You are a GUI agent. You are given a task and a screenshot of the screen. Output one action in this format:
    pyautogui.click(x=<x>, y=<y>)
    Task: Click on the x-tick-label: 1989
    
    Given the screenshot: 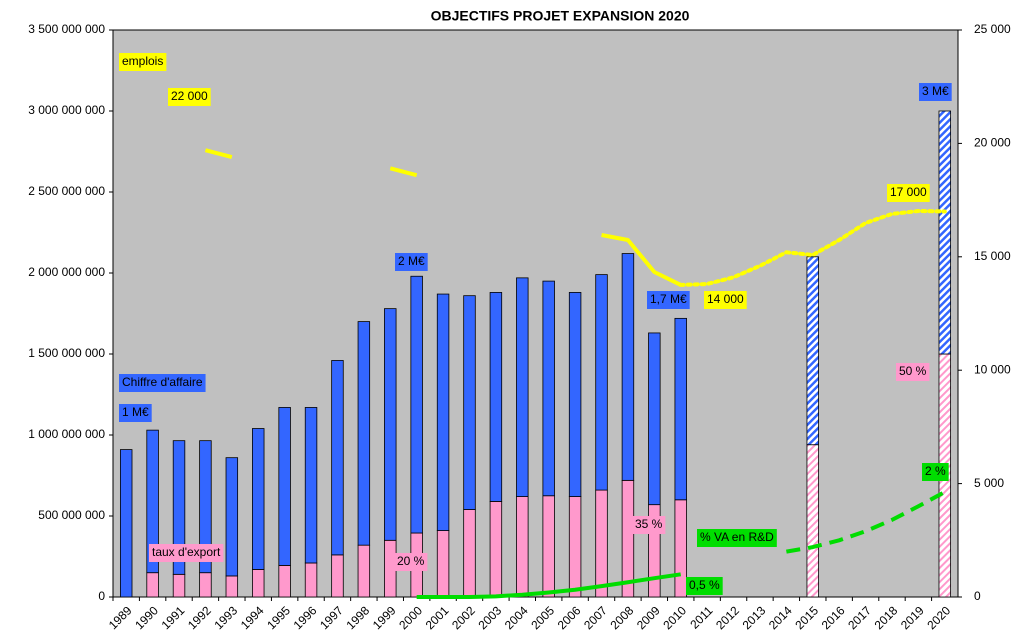 What is the action you would take?
    pyautogui.click(x=120, y=617)
    